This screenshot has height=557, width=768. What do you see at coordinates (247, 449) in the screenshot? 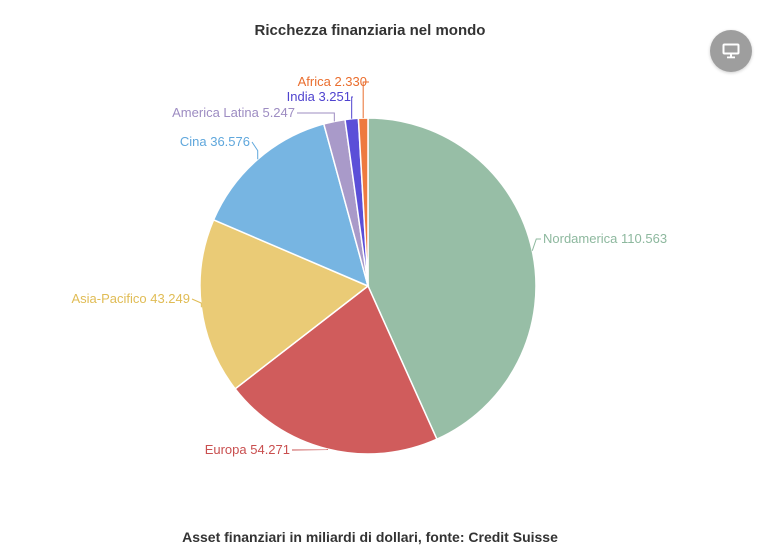
I see `slice-label-europa: Europa 54.271` at bounding box center [247, 449].